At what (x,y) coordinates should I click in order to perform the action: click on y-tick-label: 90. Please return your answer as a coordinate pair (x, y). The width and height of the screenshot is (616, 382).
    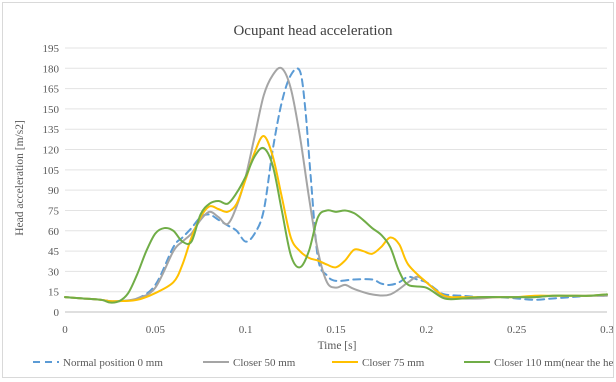
    Looking at the image, I should click on (54, 191).